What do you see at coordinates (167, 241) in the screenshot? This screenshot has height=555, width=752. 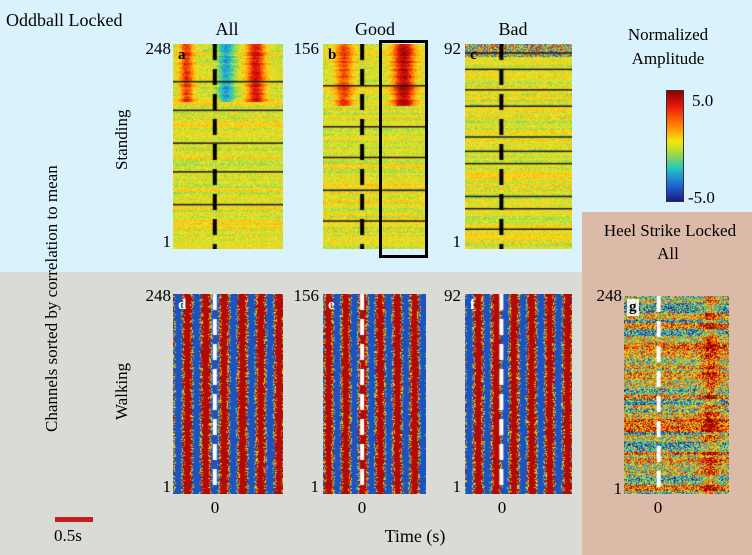 I see `panel-a-bottom-tick: 1` at bounding box center [167, 241].